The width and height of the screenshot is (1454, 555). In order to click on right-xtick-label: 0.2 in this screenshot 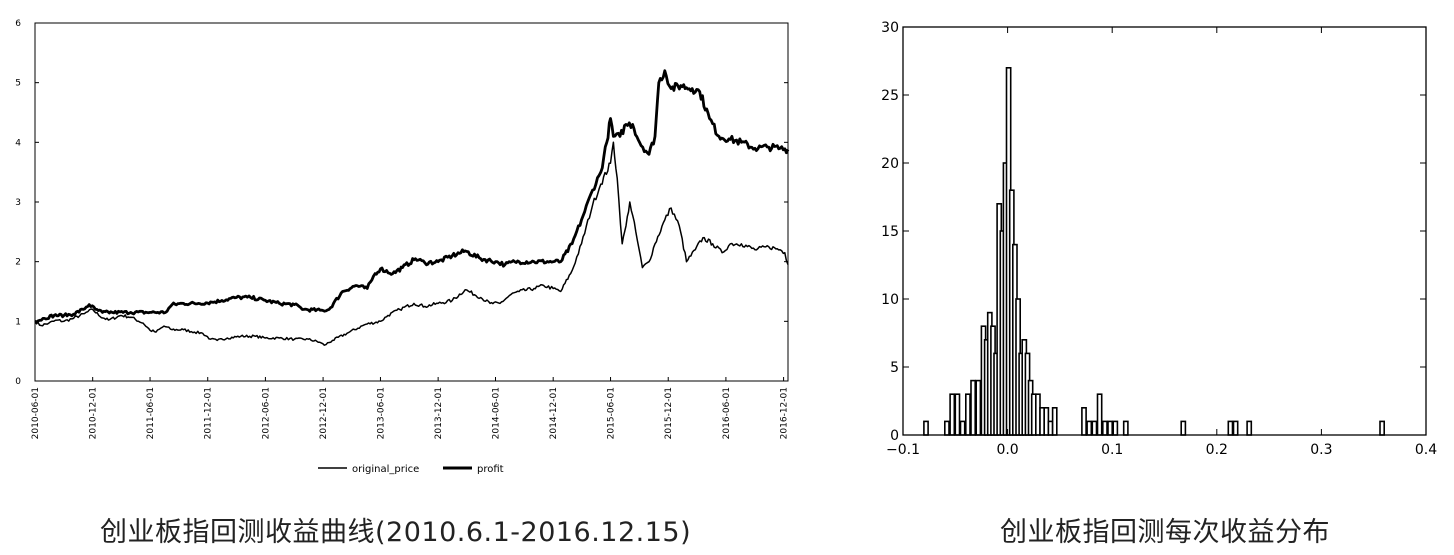, I will do `click(1217, 450)`.